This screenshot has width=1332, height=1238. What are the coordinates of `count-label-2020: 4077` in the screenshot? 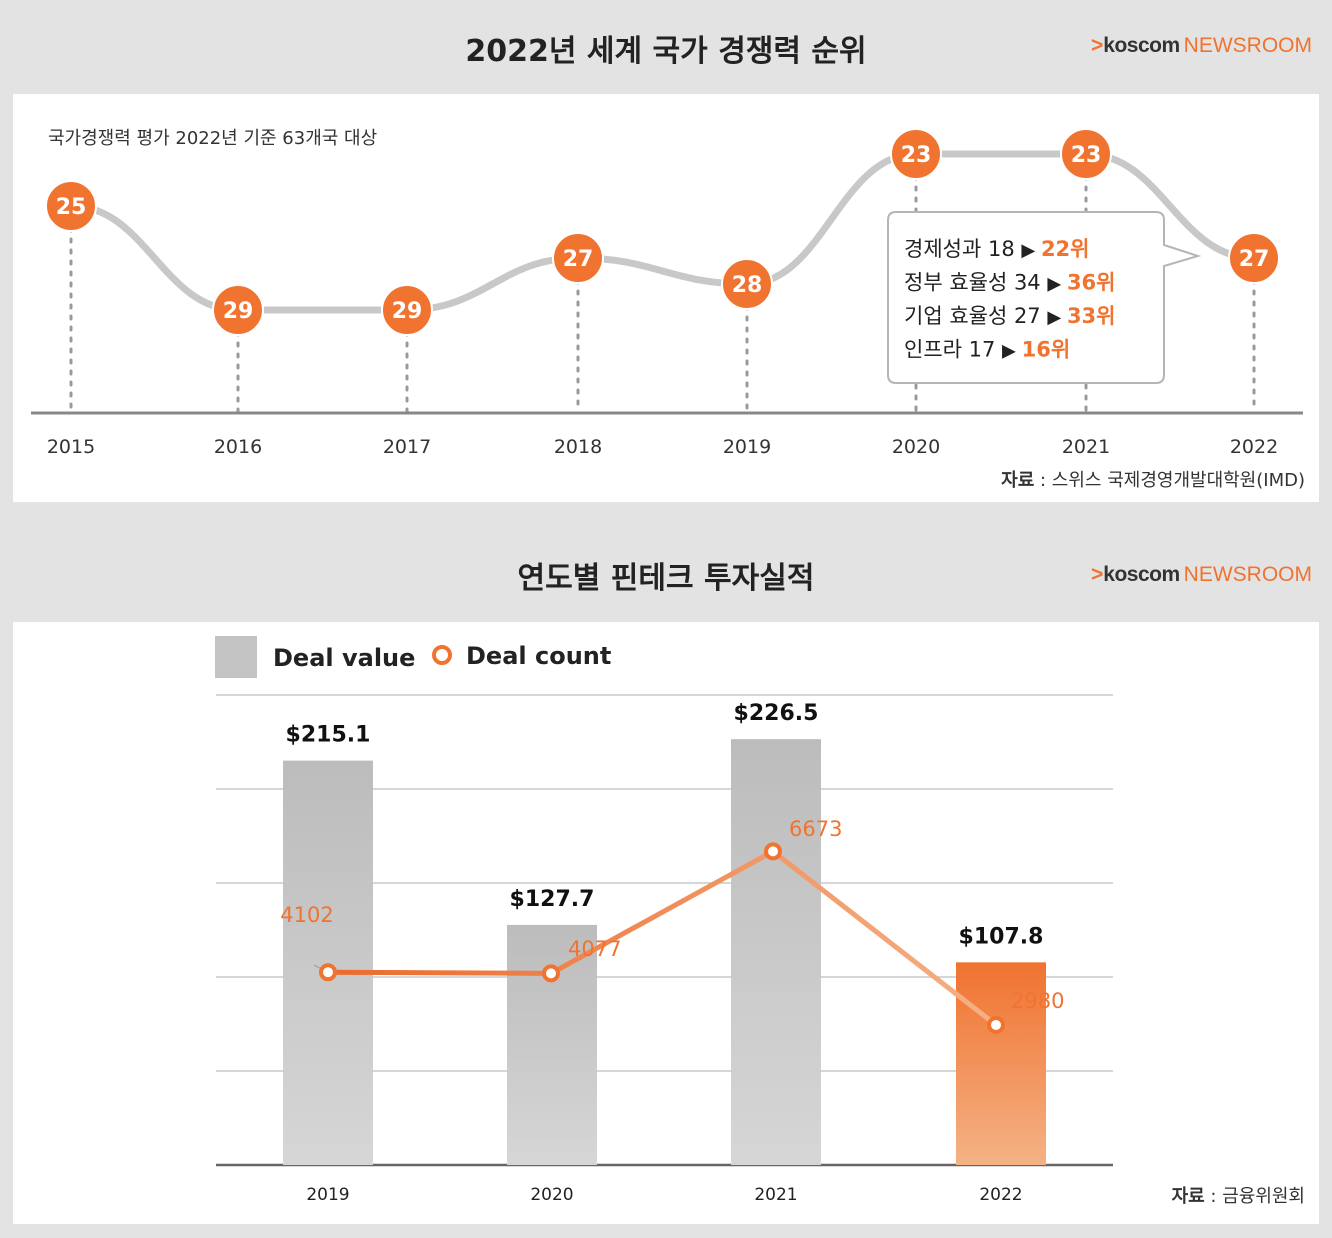 It's located at (594, 949).